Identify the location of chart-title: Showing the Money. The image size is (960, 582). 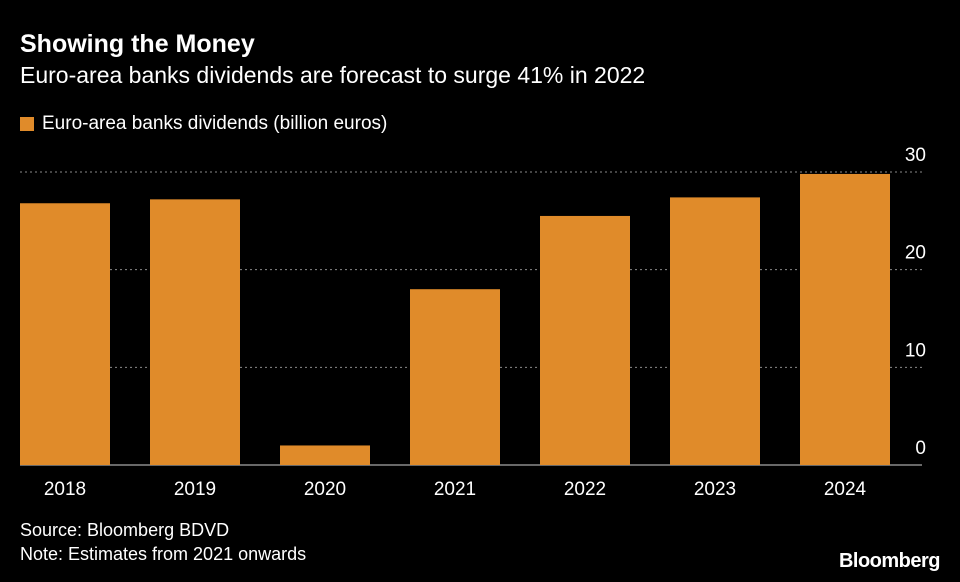
(137, 44).